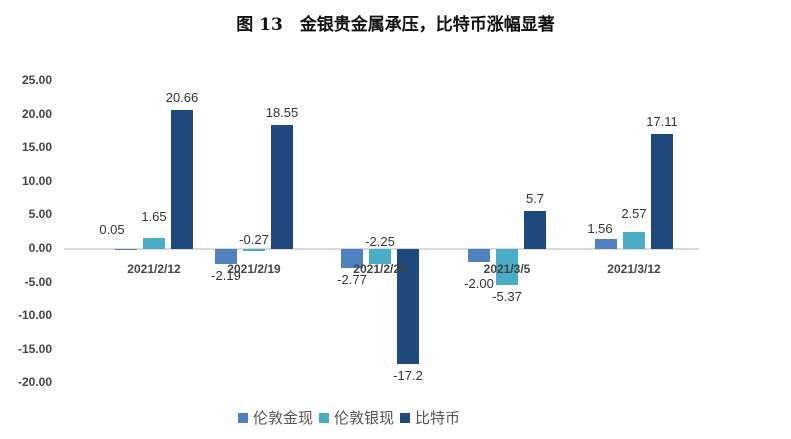 Image resolution: width=791 pixels, height=439 pixels. What do you see at coordinates (112, 229) in the screenshot?
I see `data-label: 0.05` at bounding box center [112, 229].